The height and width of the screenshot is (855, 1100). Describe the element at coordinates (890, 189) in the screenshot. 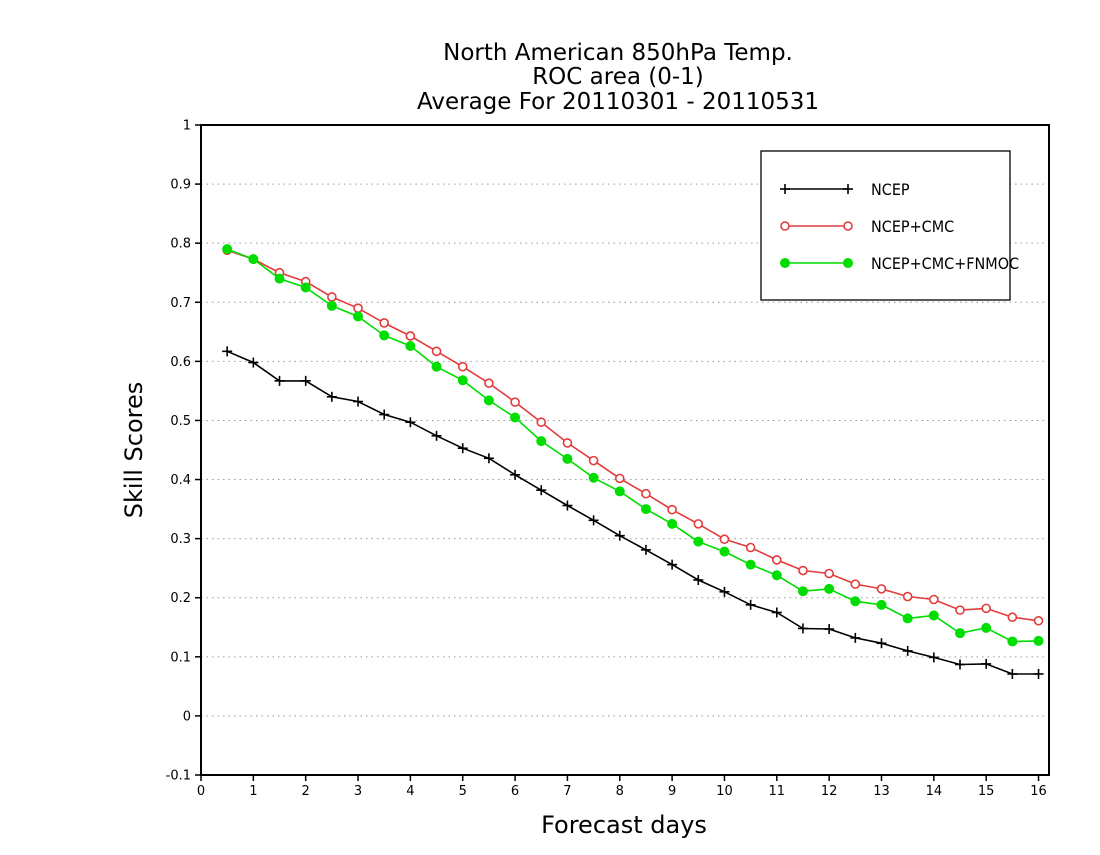

I see `legend-label-ncep: NCEP` at that location.